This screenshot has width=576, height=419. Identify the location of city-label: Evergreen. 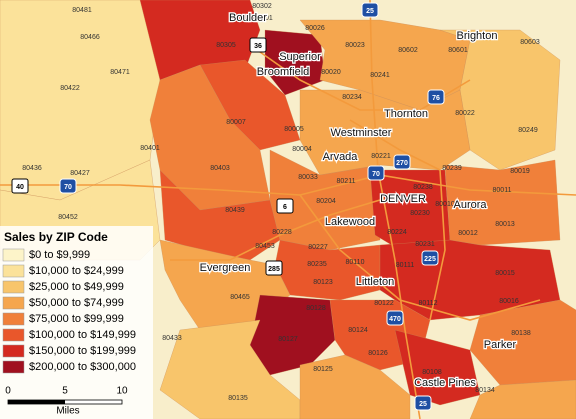
(225, 268).